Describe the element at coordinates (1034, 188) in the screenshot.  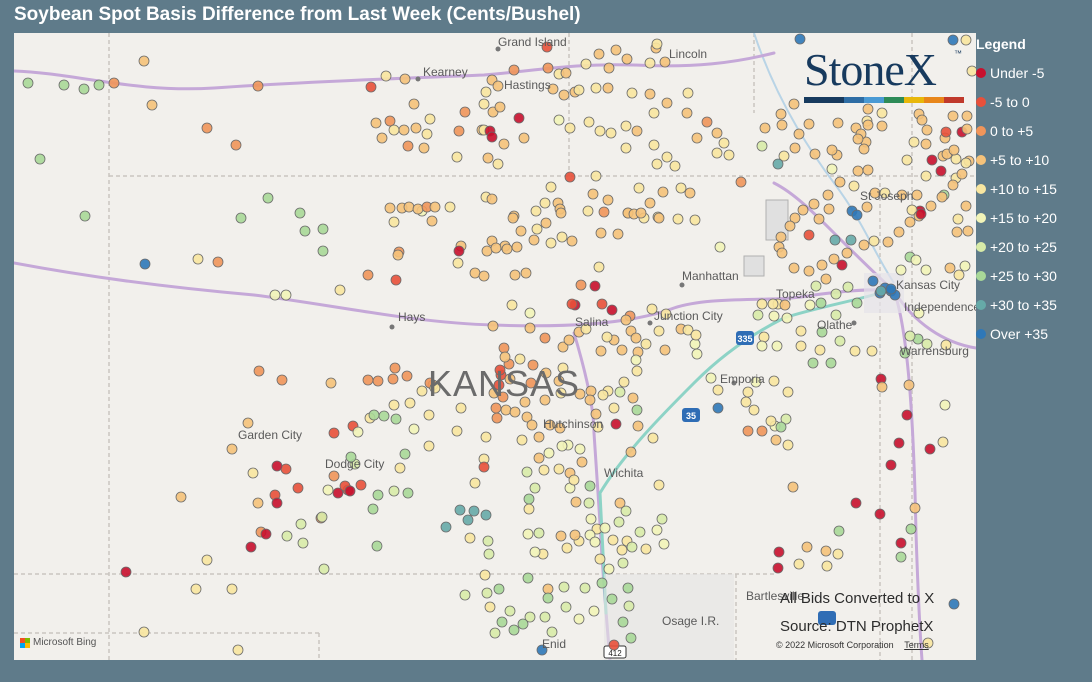
I see `legend-item: +10 to +15` at that location.